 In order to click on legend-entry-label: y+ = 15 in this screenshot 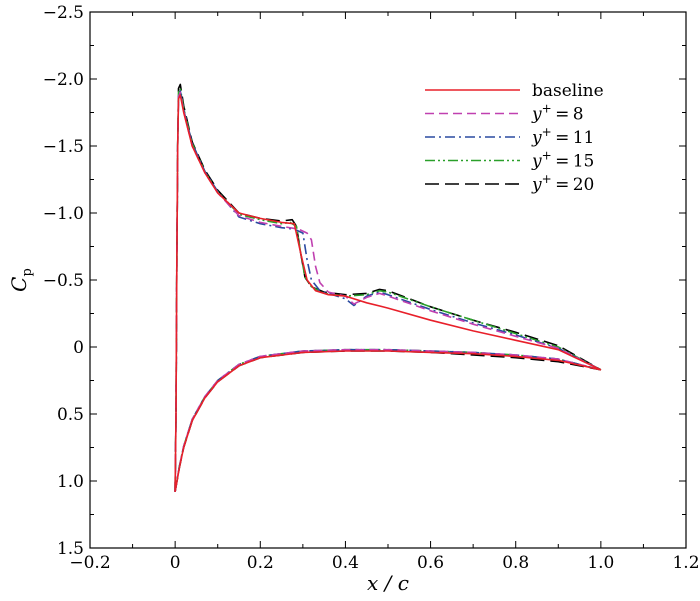, I will do `click(562, 160)`.